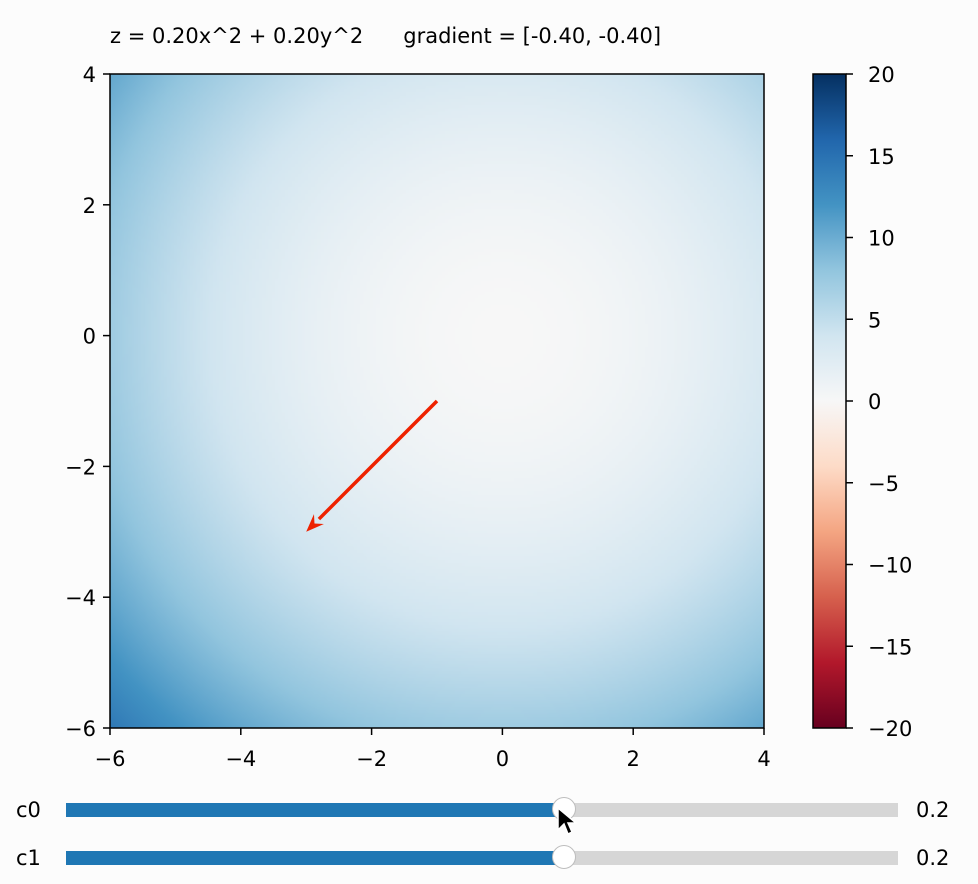  What do you see at coordinates (80, 467) in the screenshot?
I see `y-tick-label: −2` at bounding box center [80, 467].